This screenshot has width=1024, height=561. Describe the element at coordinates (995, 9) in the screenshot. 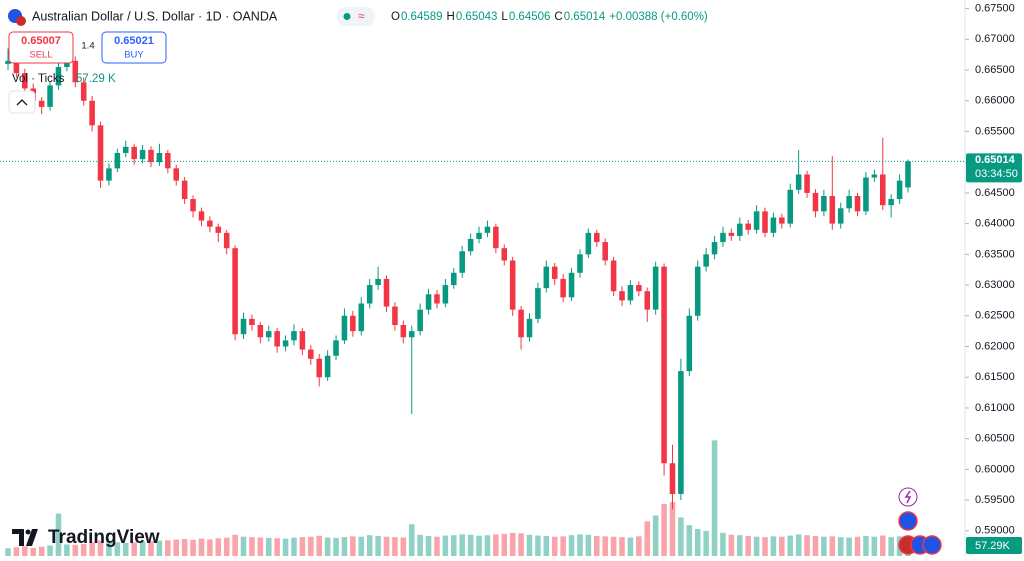

I see `y-tick-label: 0.67500` at that location.